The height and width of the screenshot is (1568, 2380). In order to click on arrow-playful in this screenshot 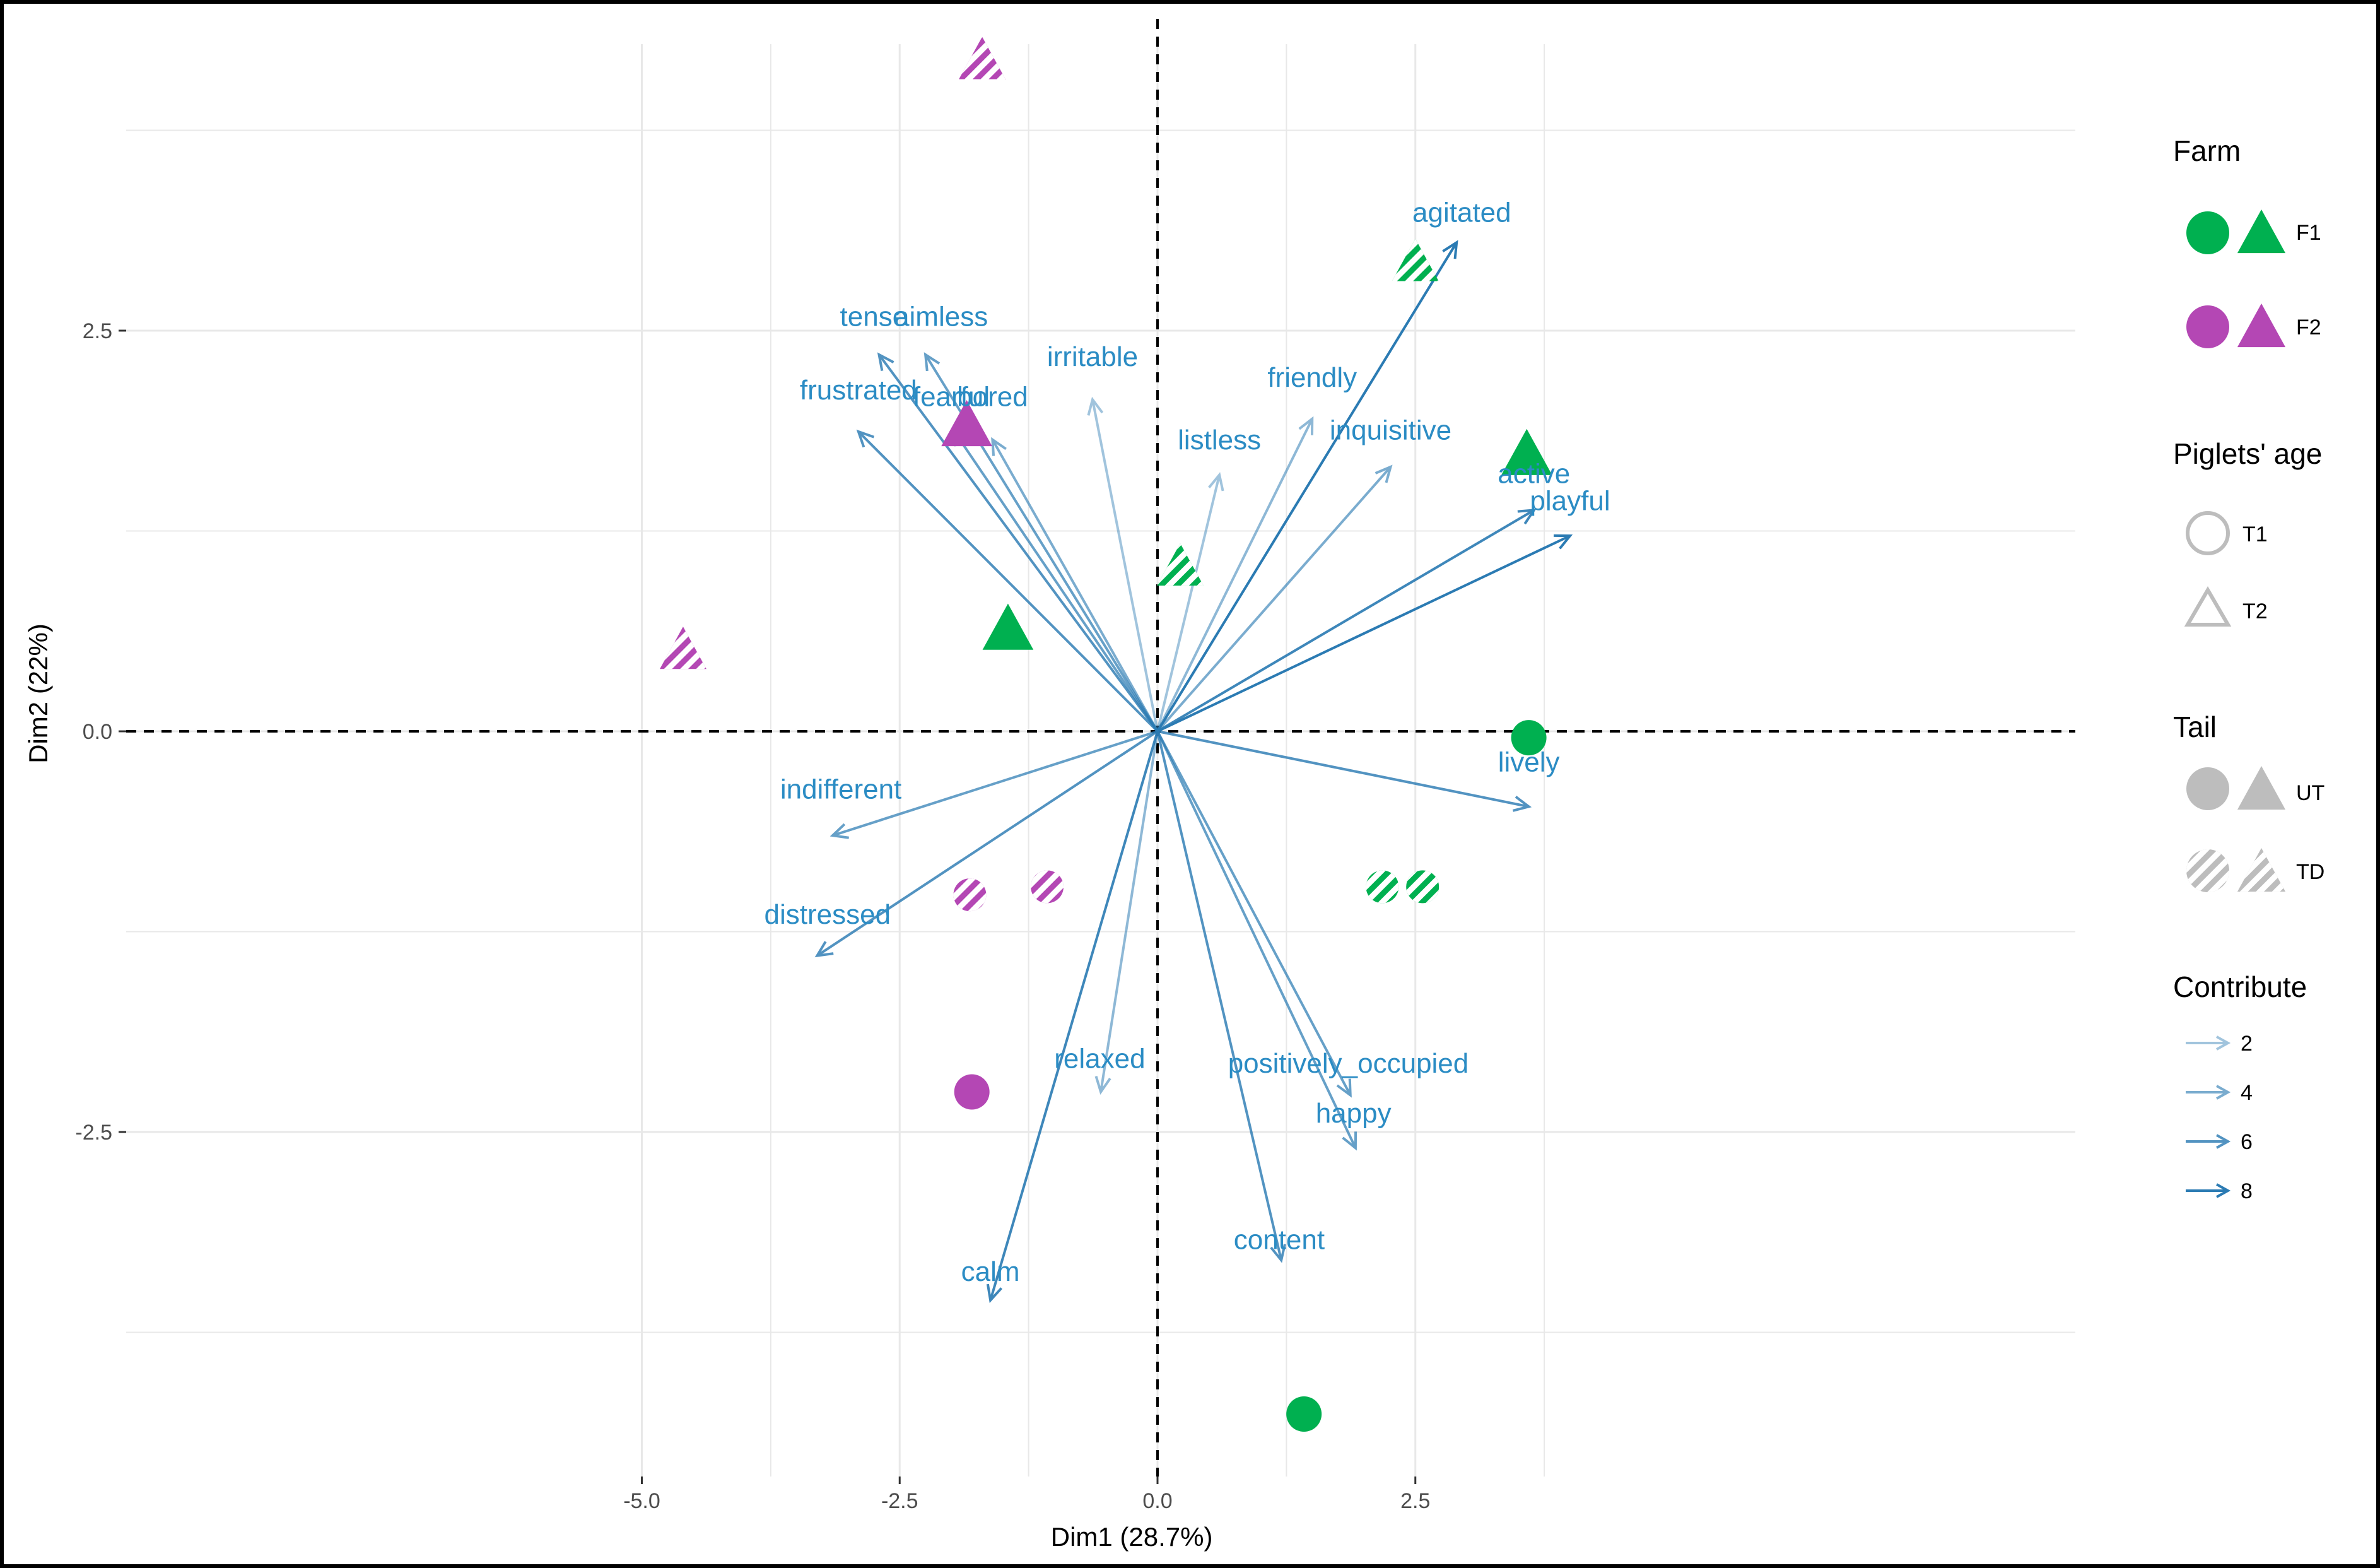, I will do `click(1365, 633)`.